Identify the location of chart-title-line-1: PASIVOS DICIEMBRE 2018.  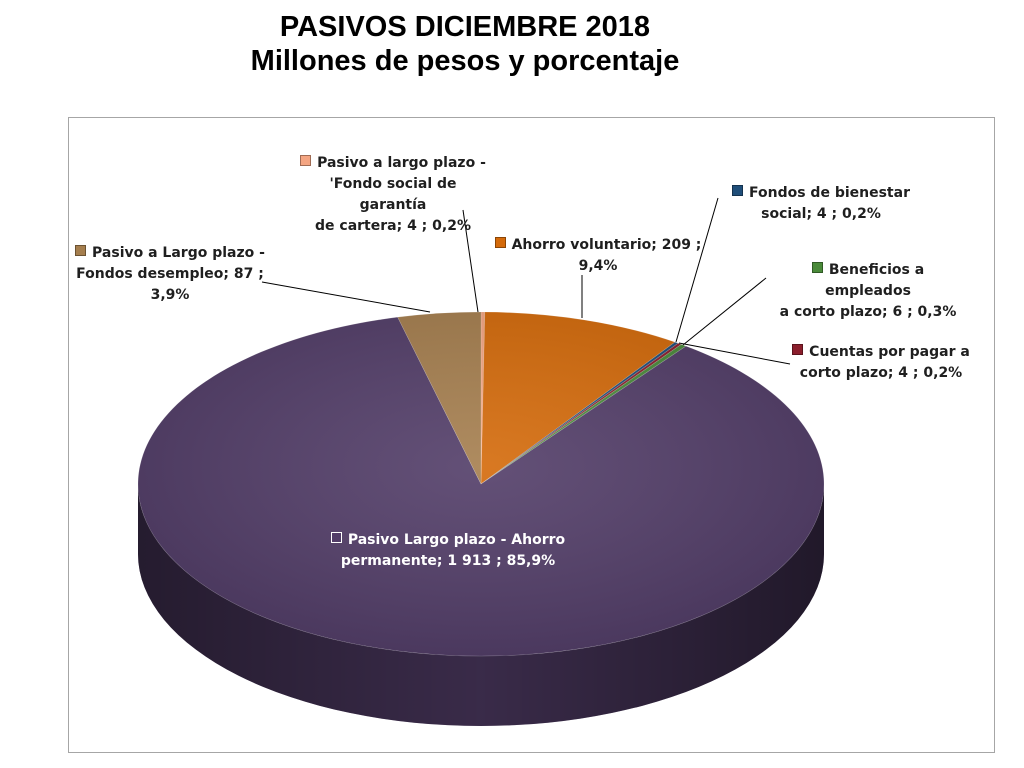
(465, 27).